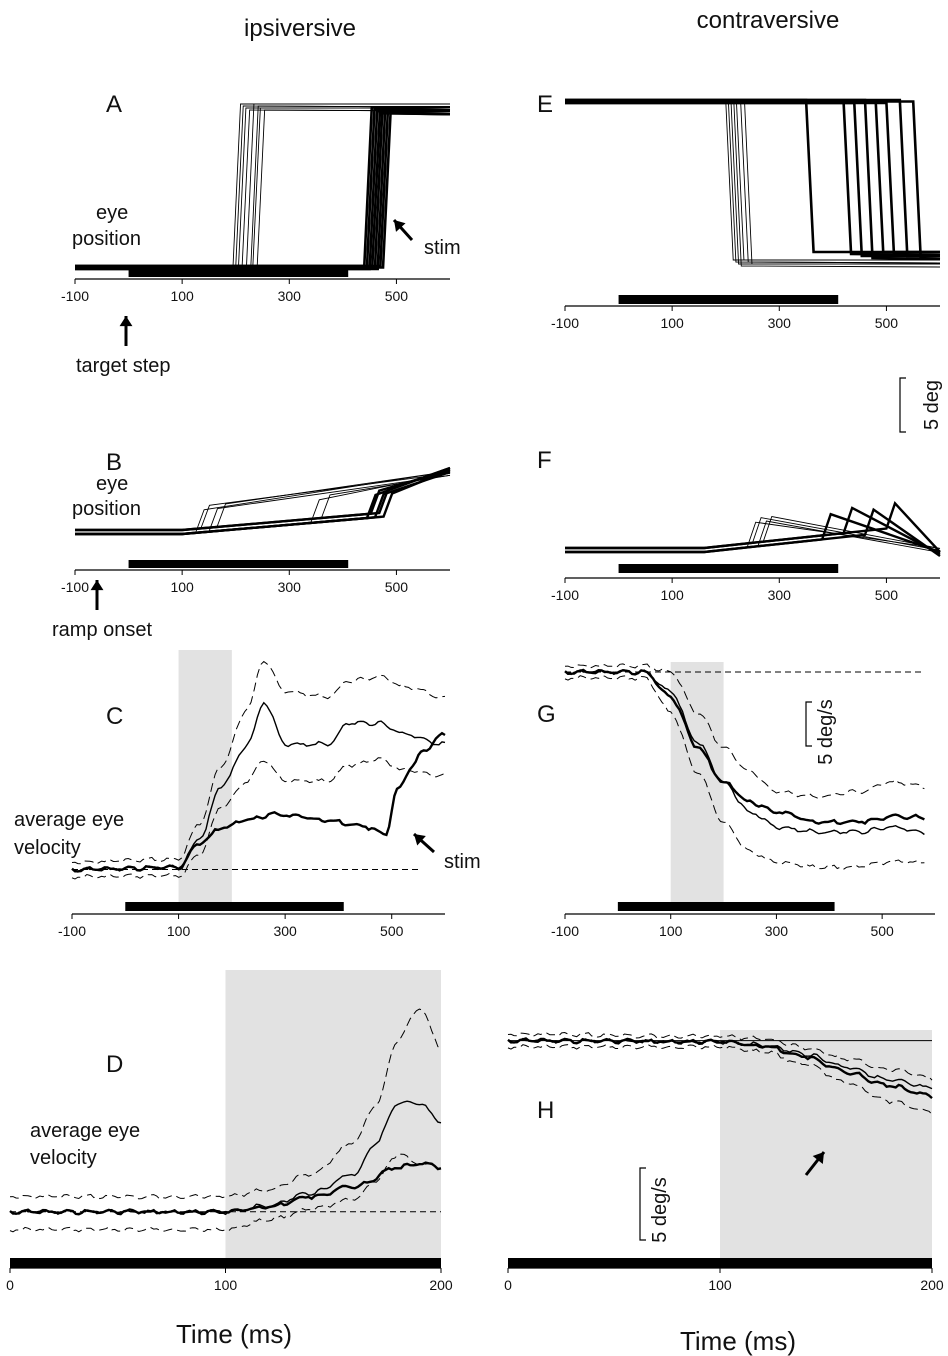 This screenshot has width=948, height=1356. What do you see at coordinates (225, 1263) in the screenshot?
I see `panel-d-stim-bar` at bounding box center [225, 1263].